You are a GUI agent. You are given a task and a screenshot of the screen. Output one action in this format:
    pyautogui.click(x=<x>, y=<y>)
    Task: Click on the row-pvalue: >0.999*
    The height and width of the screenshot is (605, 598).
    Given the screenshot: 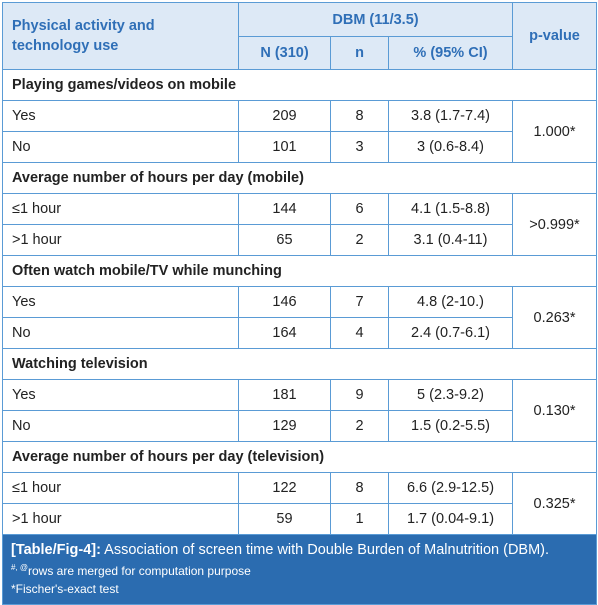 What is the action you would take?
    pyautogui.click(x=554, y=224)
    